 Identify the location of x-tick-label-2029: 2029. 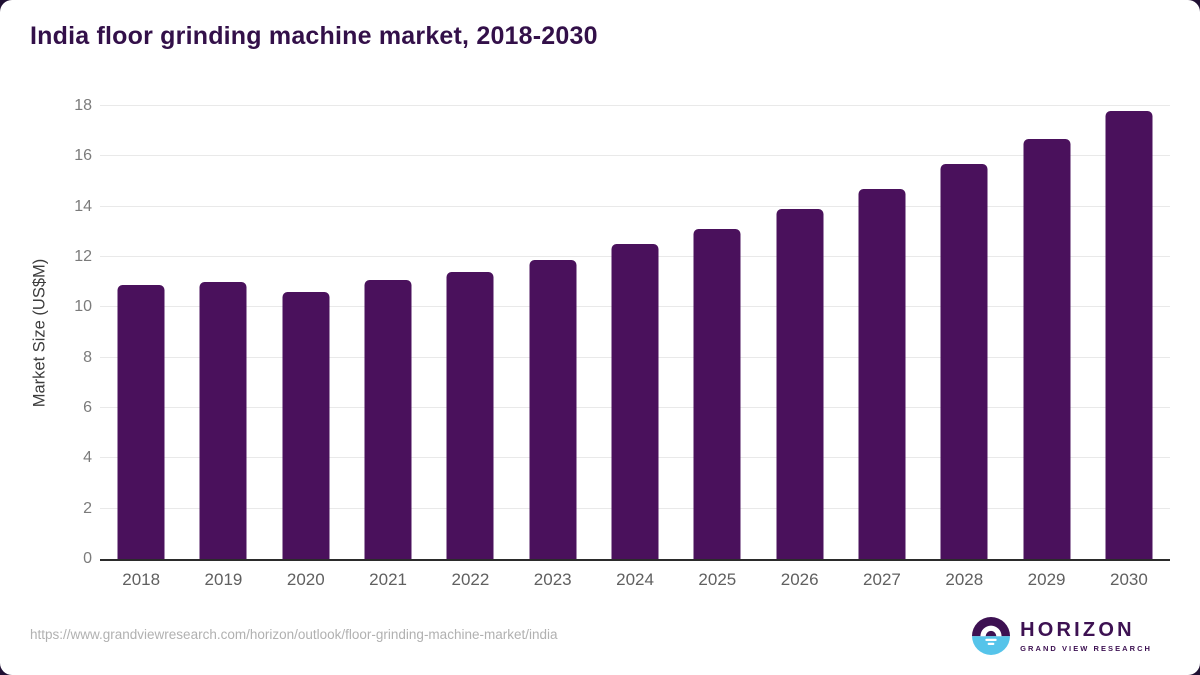
(1046, 579).